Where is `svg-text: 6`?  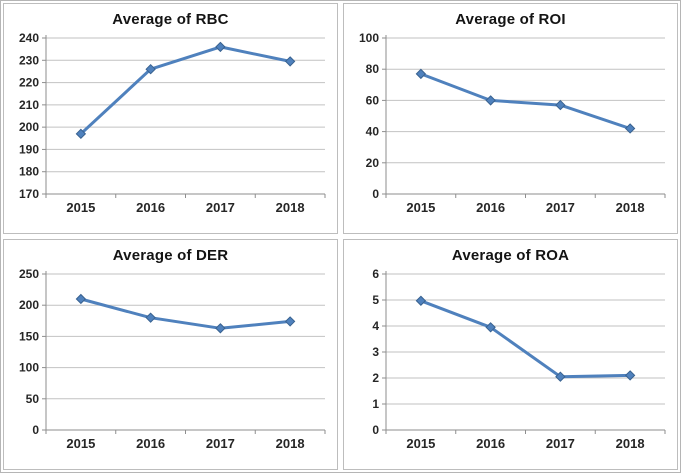 svg-text: 6 is located at coordinates (375, 274).